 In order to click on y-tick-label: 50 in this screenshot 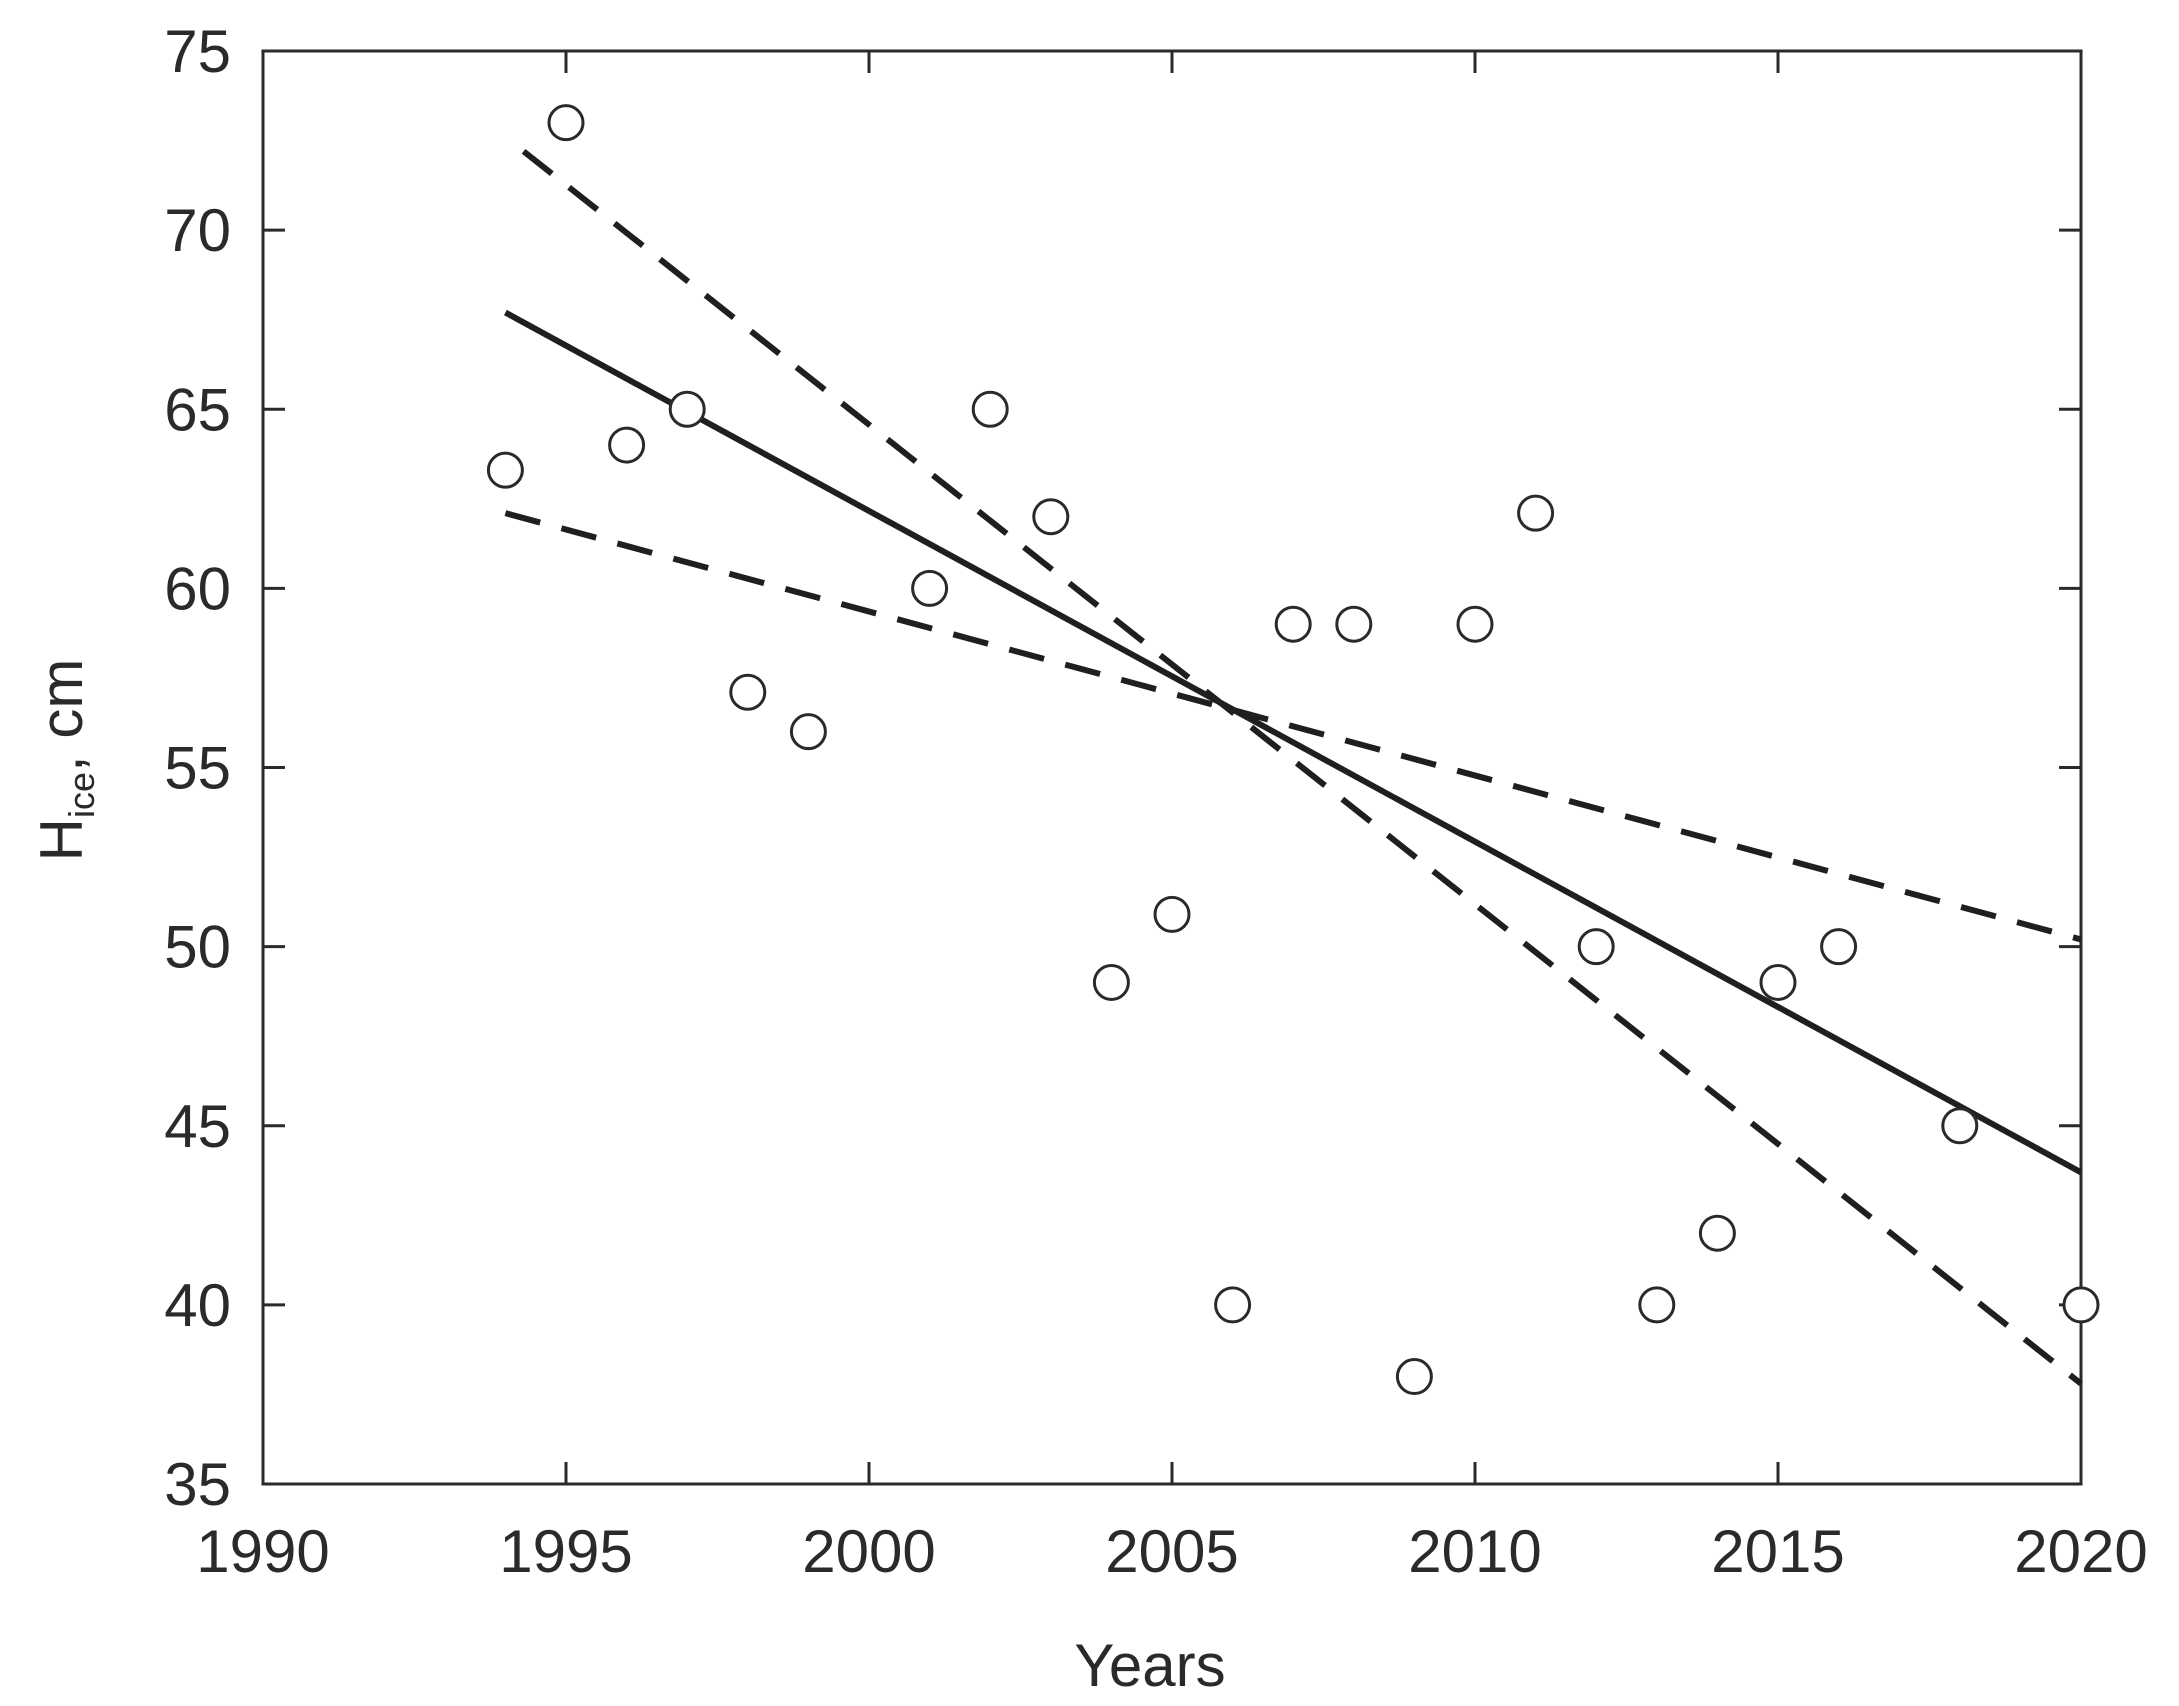, I will do `click(197, 947)`.